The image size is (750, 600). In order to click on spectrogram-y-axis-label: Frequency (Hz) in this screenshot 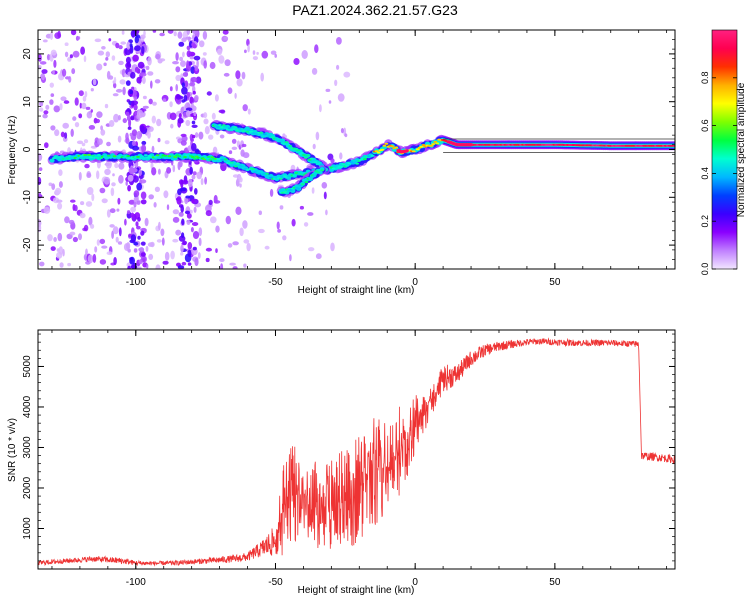, I will do `click(12, 150)`.